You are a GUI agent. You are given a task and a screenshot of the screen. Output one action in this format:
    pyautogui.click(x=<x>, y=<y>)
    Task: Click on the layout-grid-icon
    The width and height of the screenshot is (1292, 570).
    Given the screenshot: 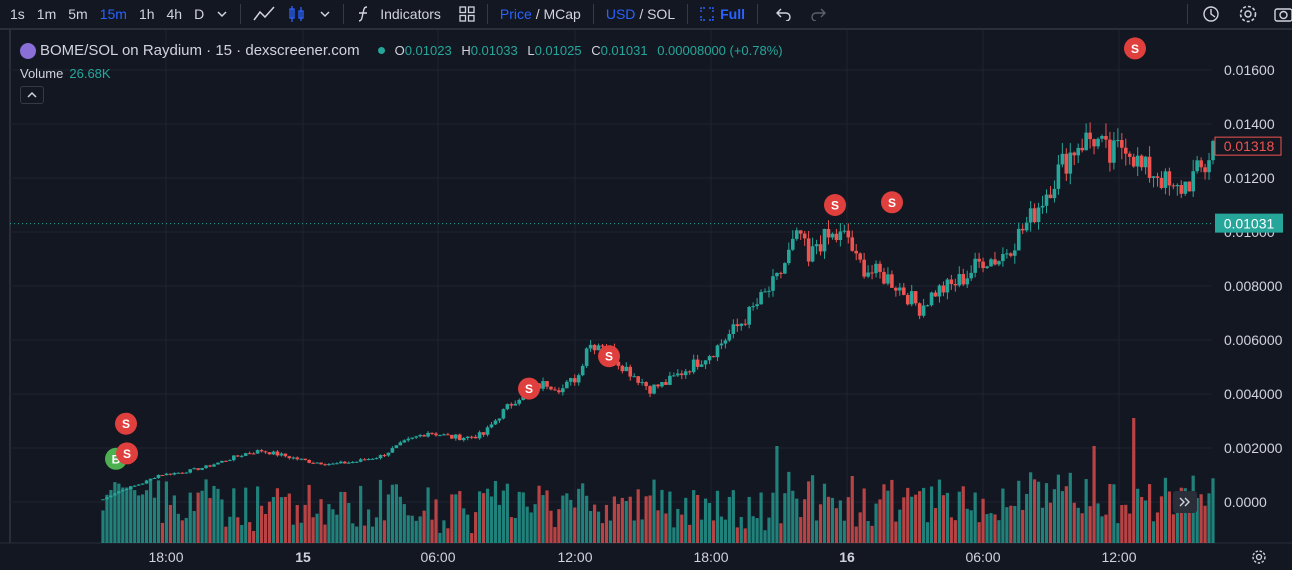 What is the action you would take?
    pyautogui.click(x=464, y=14)
    